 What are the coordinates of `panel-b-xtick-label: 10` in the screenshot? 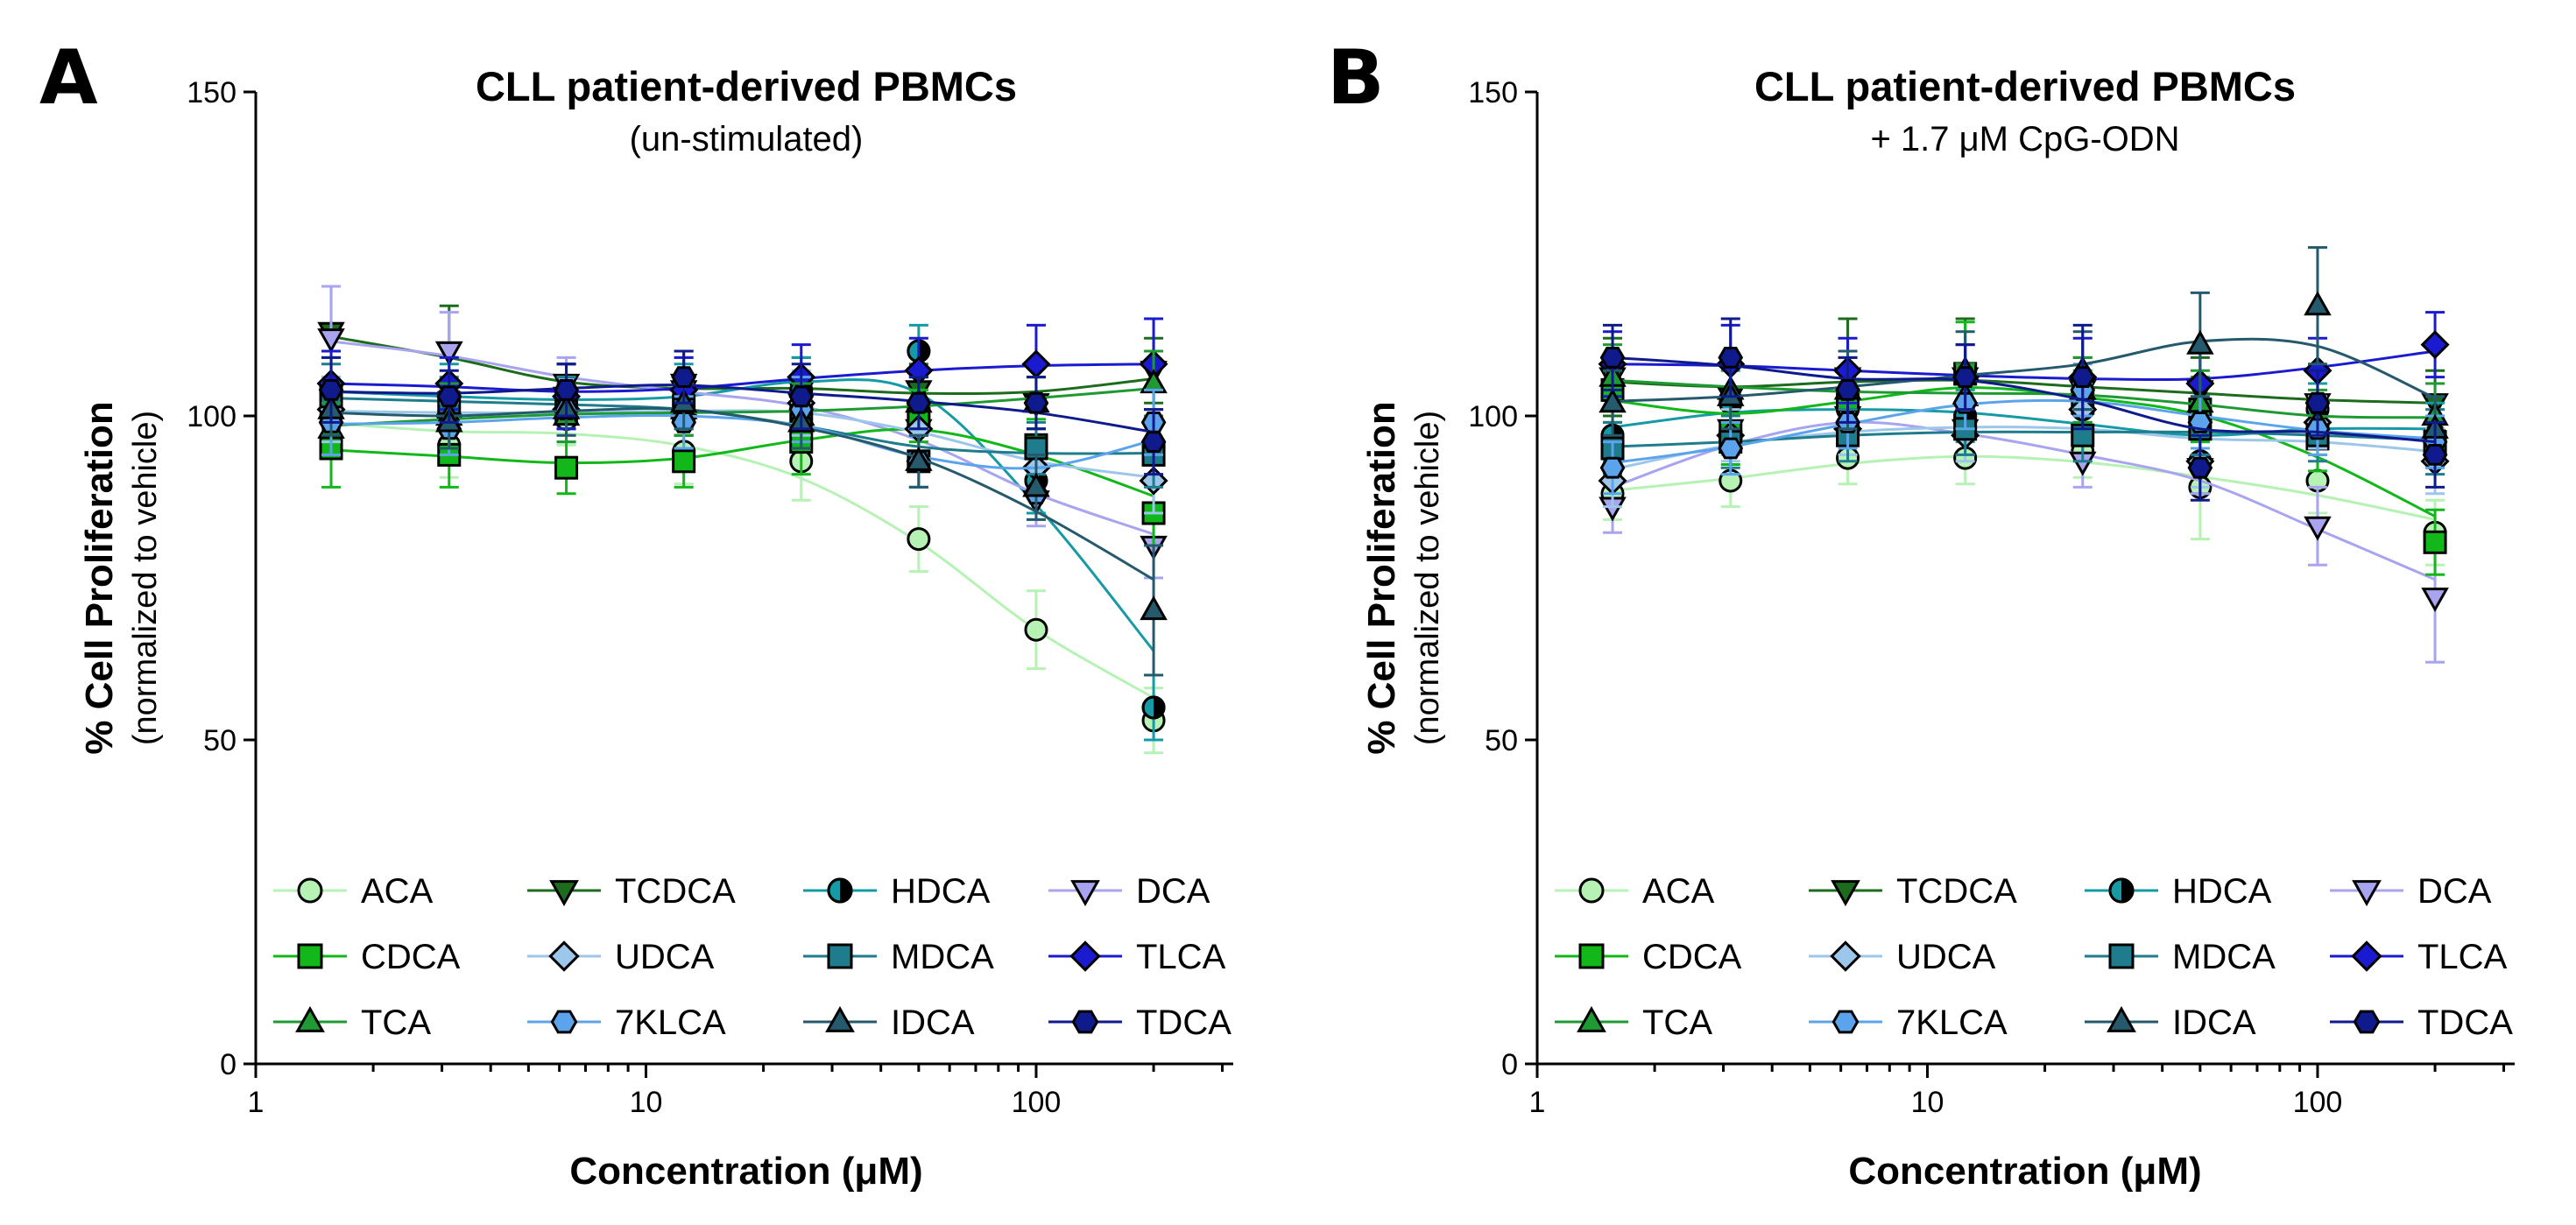 It's located at (1927, 1102).